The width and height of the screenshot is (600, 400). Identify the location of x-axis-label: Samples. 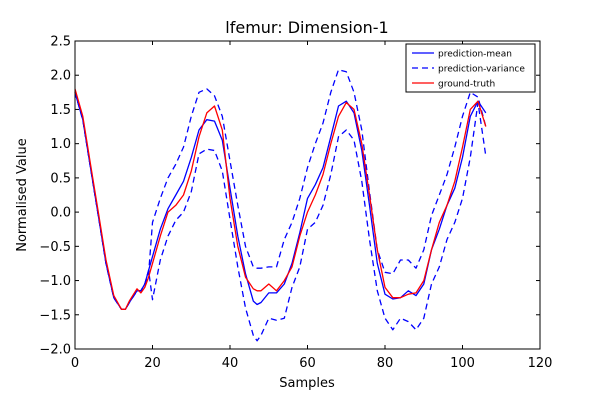
(307, 383).